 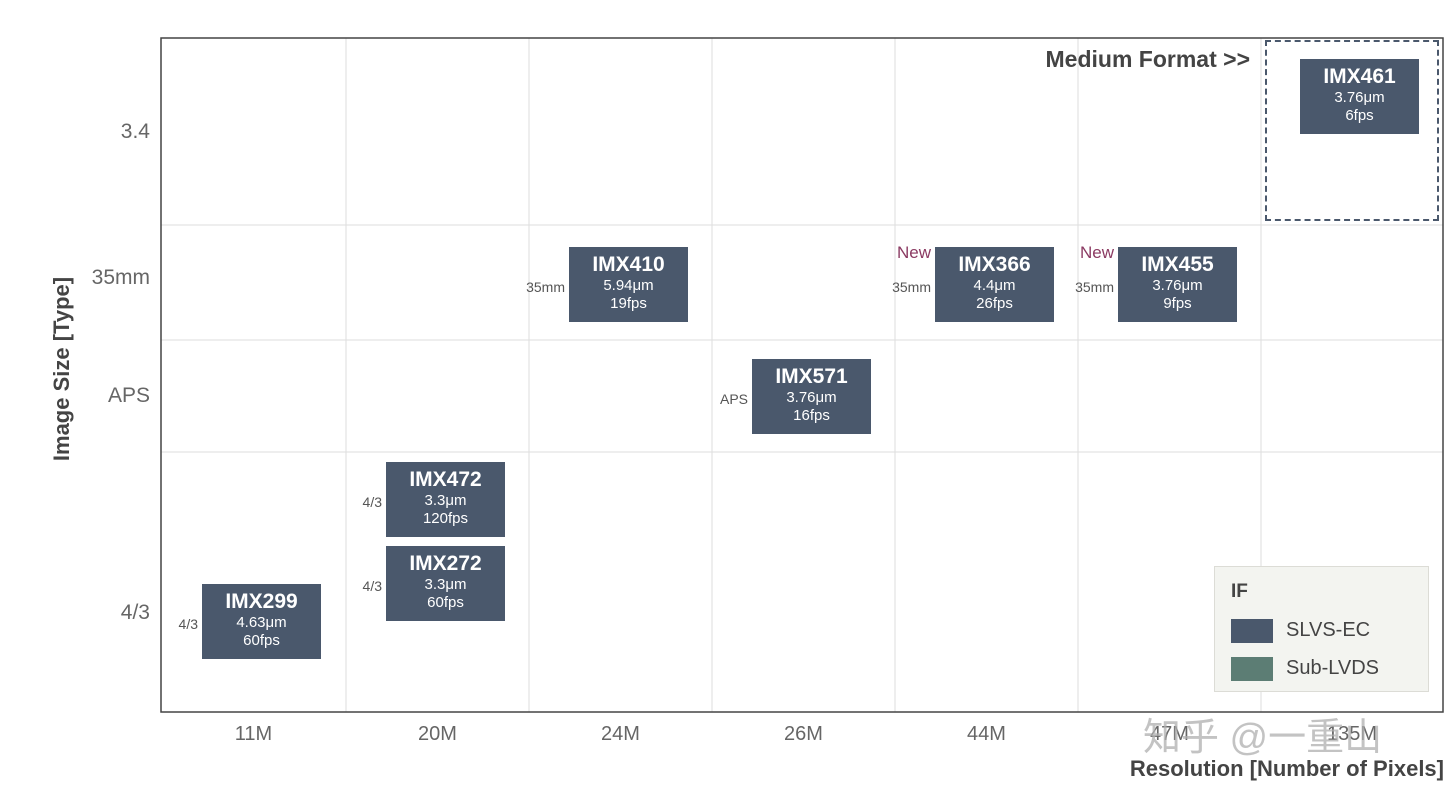 What do you see at coordinates (1359, 115) in the screenshot?
I see `sensor-frame-rate: 6fps` at bounding box center [1359, 115].